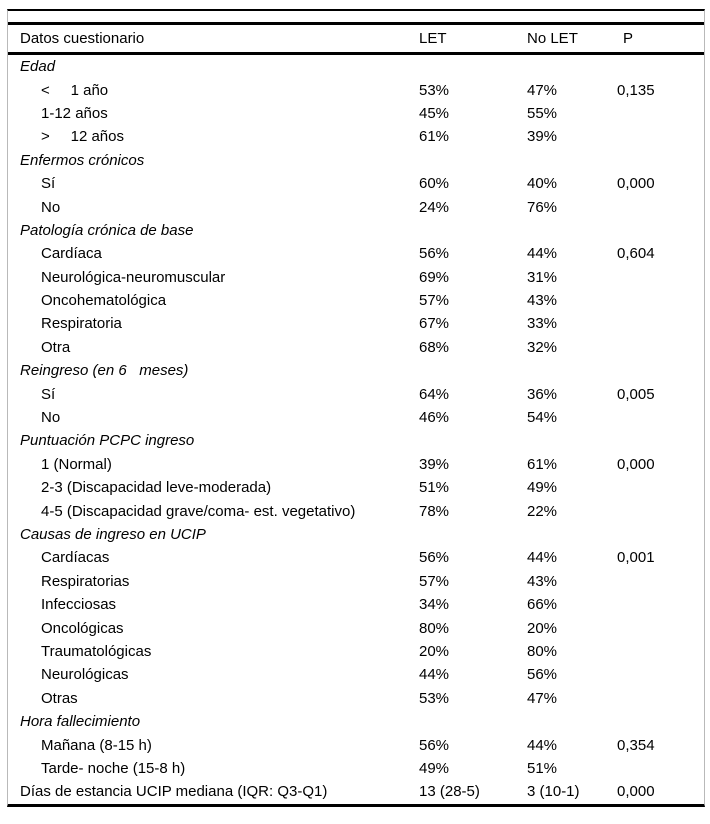 Image resolution: width=710 pixels, height=824 pixels. Describe the element at coordinates (636, 558) in the screenshot. I see `p-value: 0,001` at that location.